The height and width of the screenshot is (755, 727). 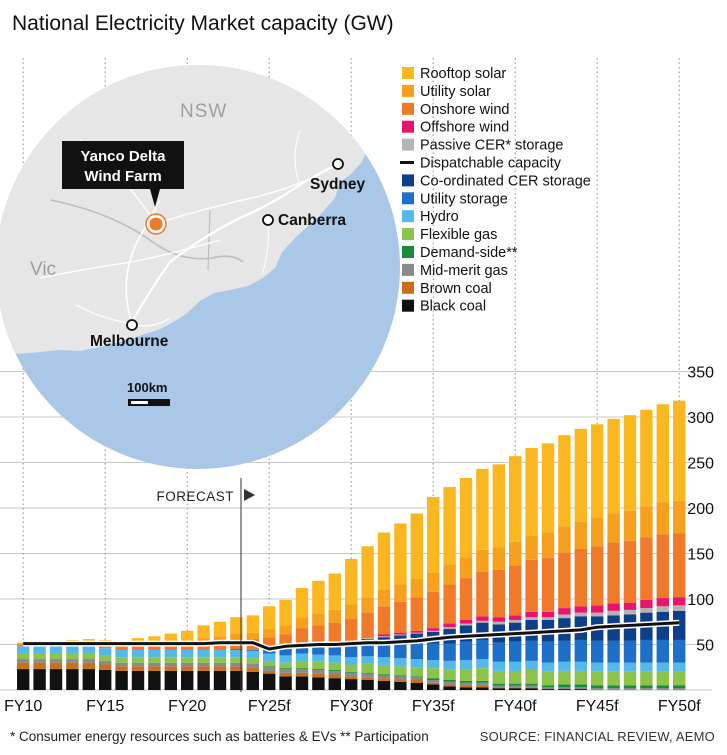 What do you see at coordinates (156, 224) in the screenshot?
I see `wind-farm-marker` at bounding box center [156, 224].